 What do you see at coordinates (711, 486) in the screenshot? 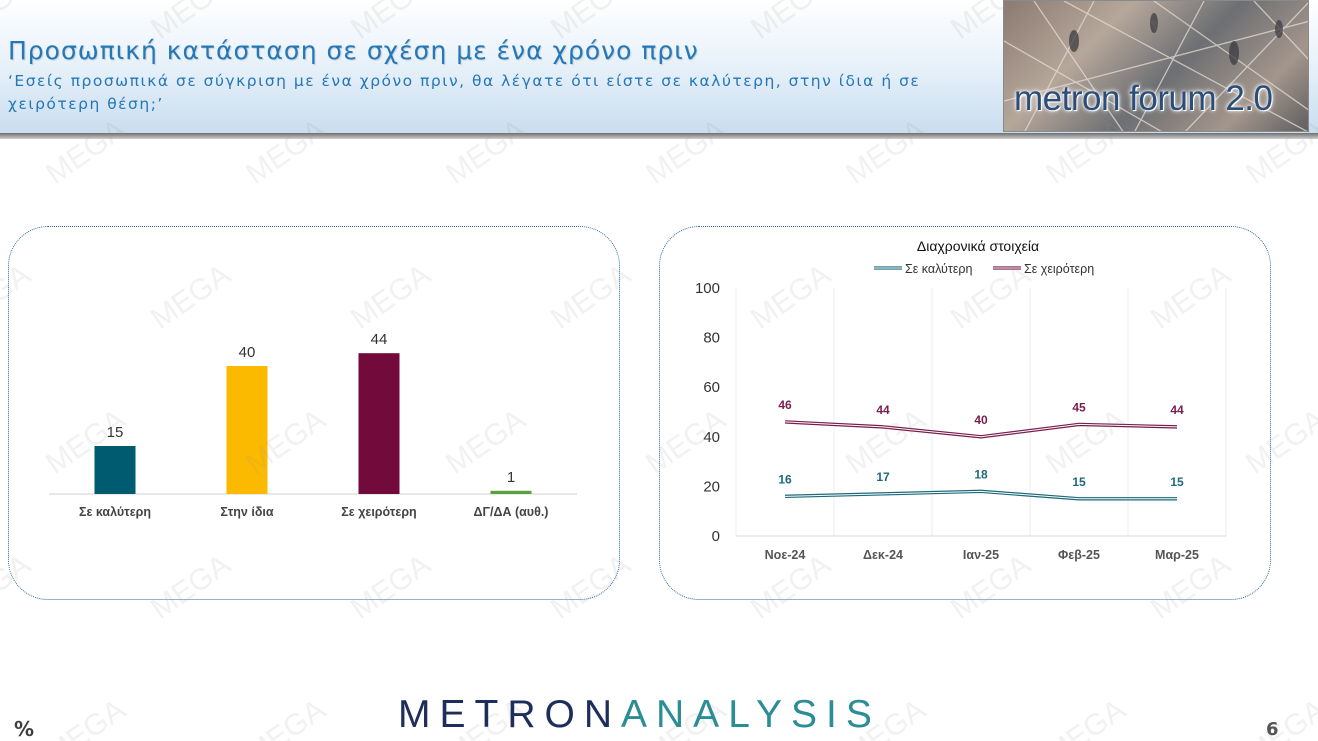
I see `y-tick-label: 20` at bounding box center [711, 486].